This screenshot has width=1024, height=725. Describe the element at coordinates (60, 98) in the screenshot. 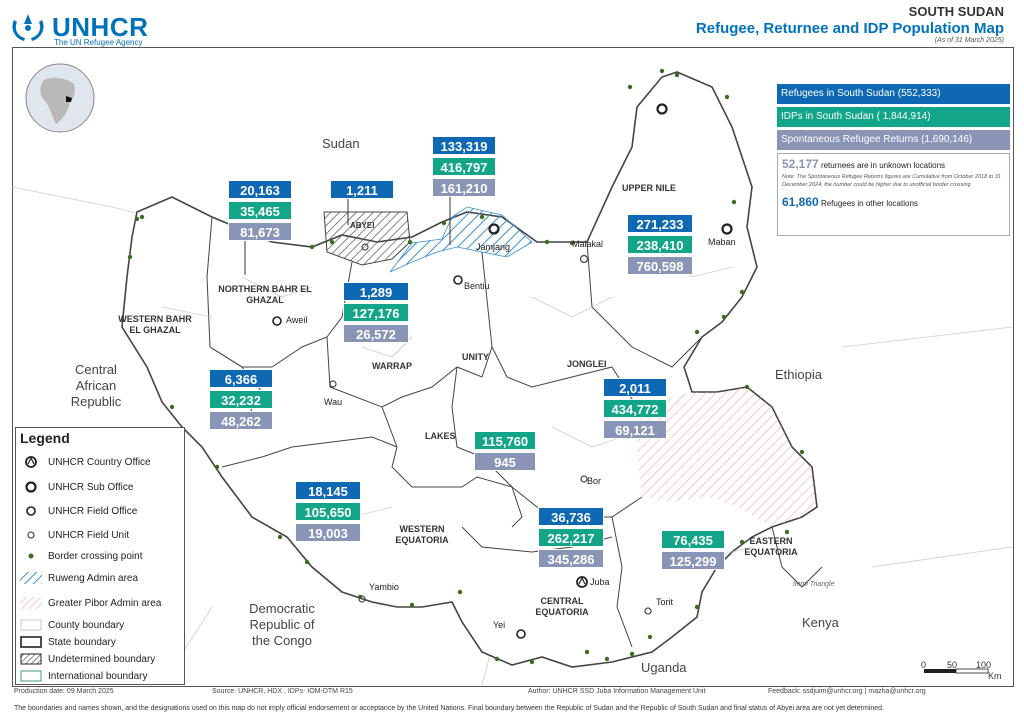

I see `globe-inset-icon` at that location.